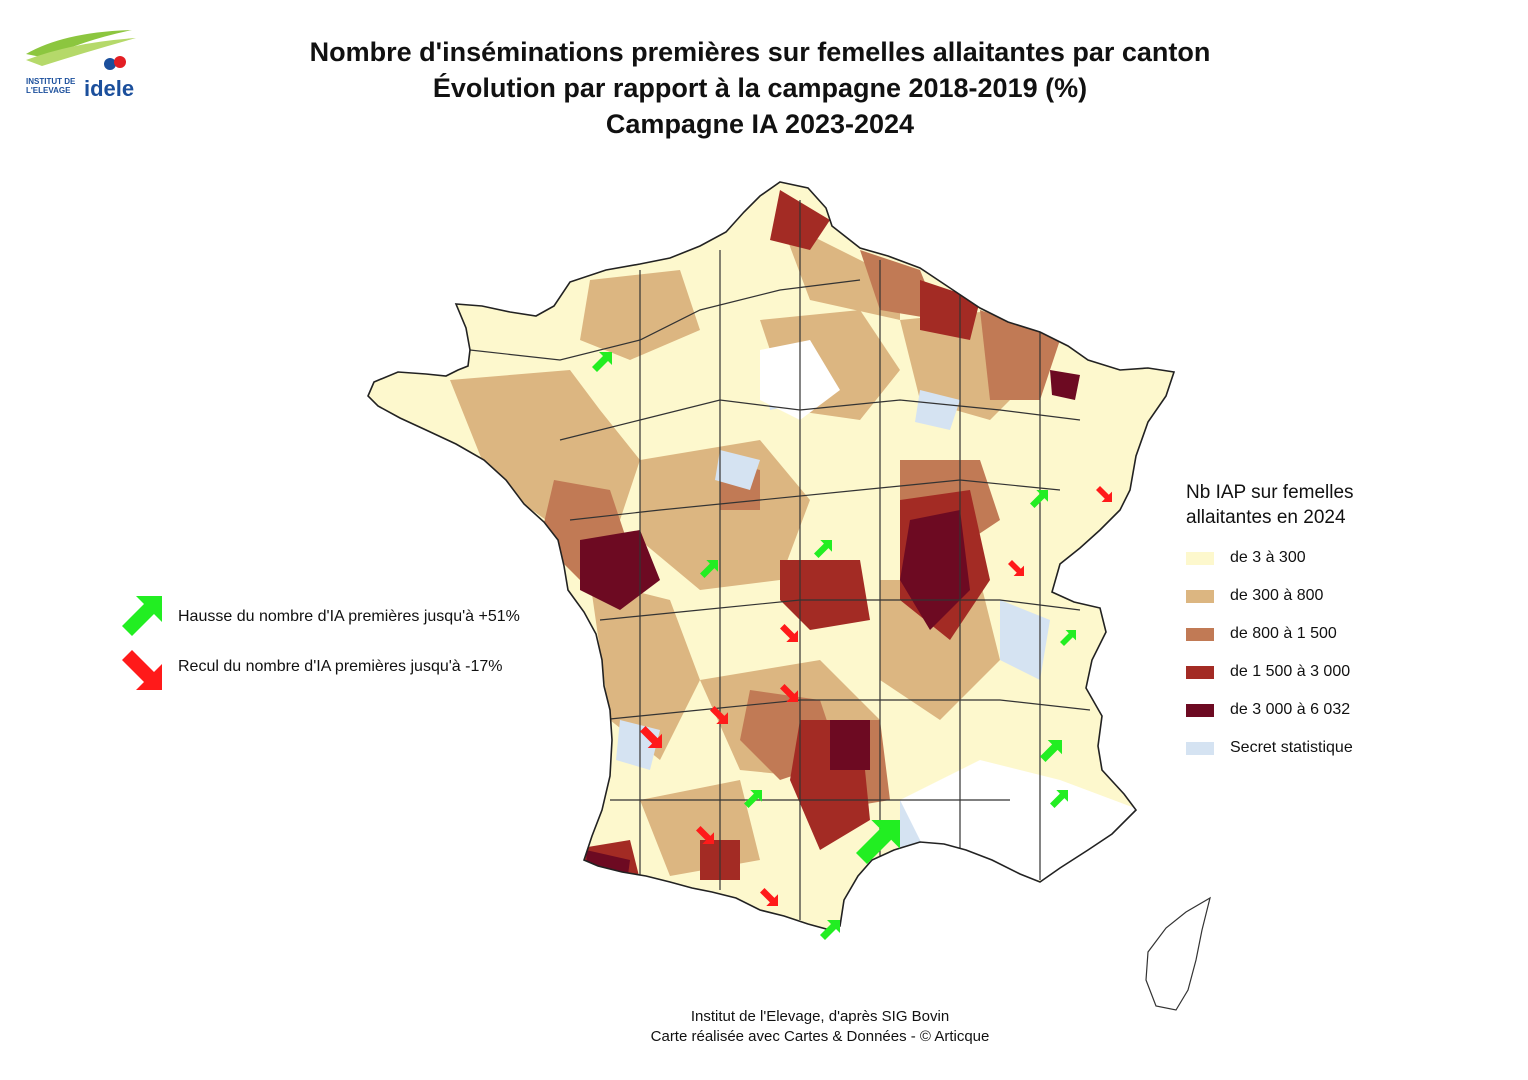  Describe the element at coordinates (760, 124) in the screenshot. I see `title-line-3: Campagne IA 2023-2024` at that location.